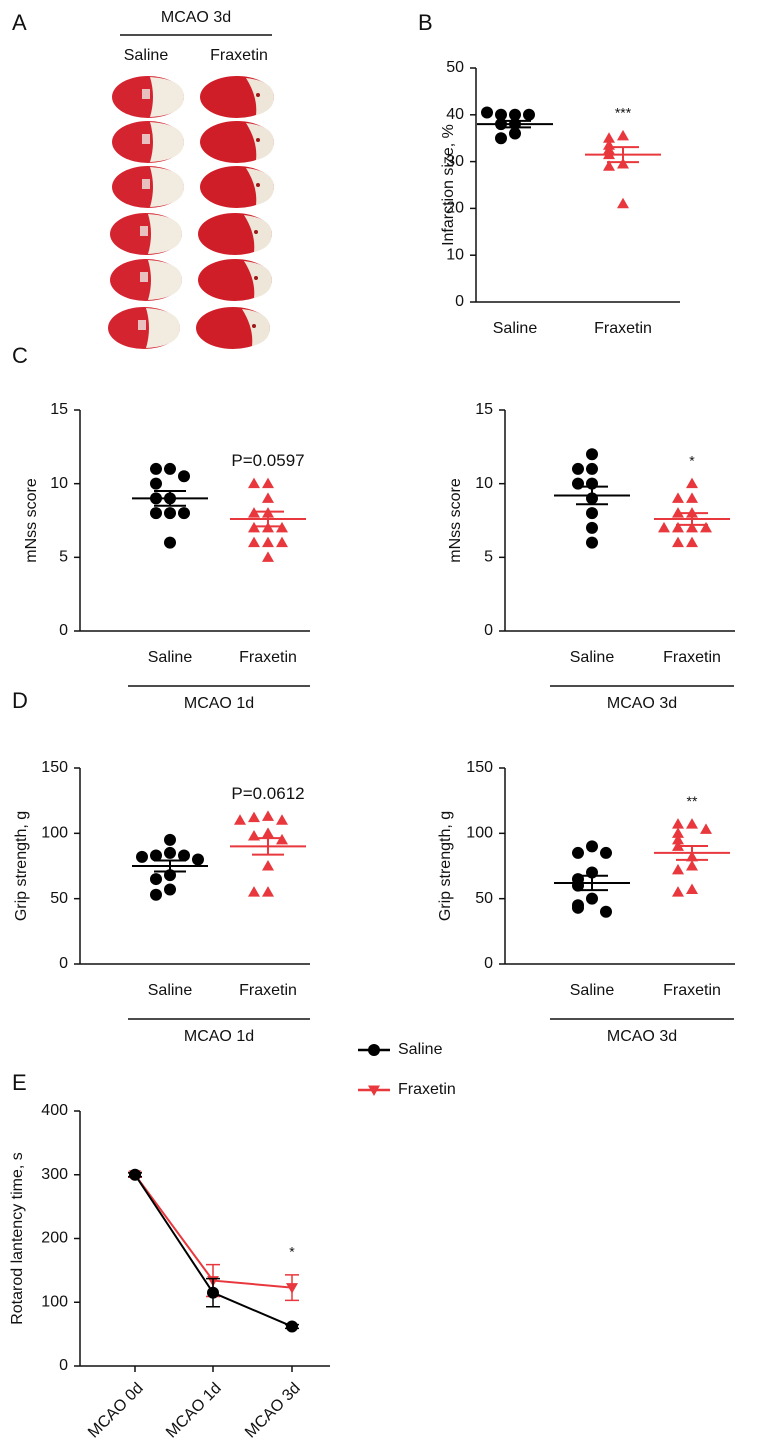 This screenshot has width=767, height=1455. I want to click on panel-label: B, so click(425, 22).